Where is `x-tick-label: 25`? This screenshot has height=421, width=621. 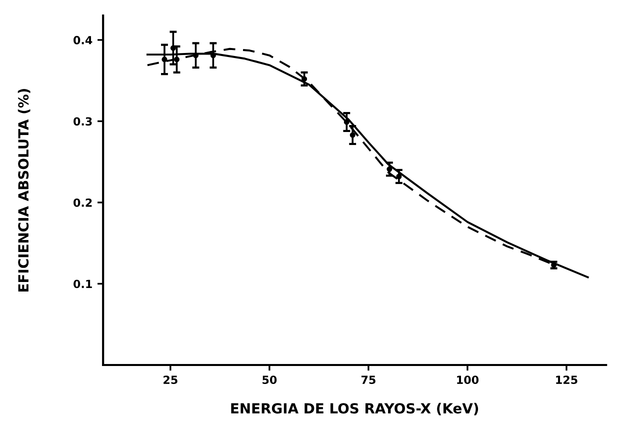 x-tick-label: 25 is located at coordinates (171, 380).